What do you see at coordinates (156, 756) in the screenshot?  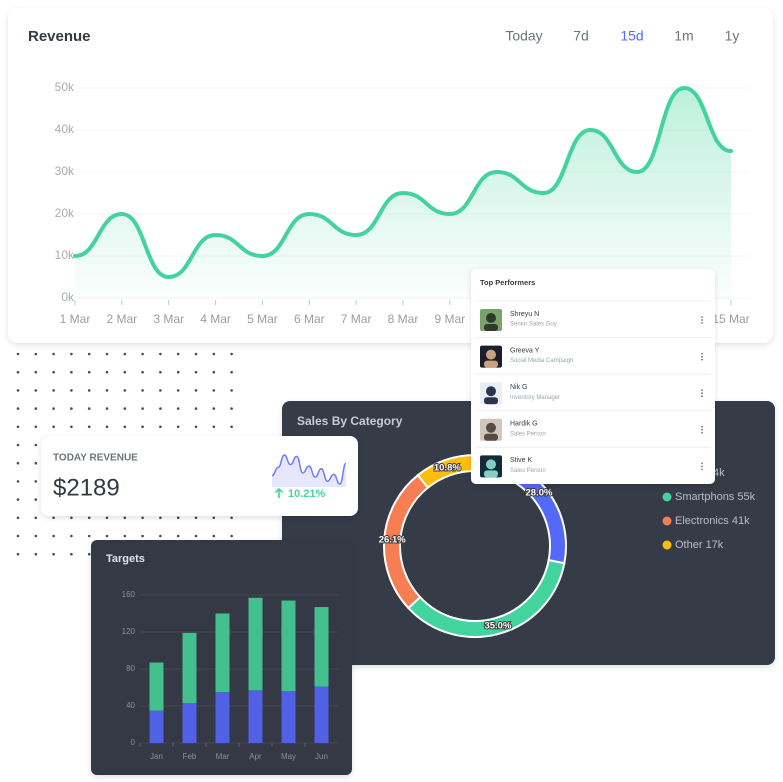 I see `x-tick-label: Jan` at bounding box center [156, 756].